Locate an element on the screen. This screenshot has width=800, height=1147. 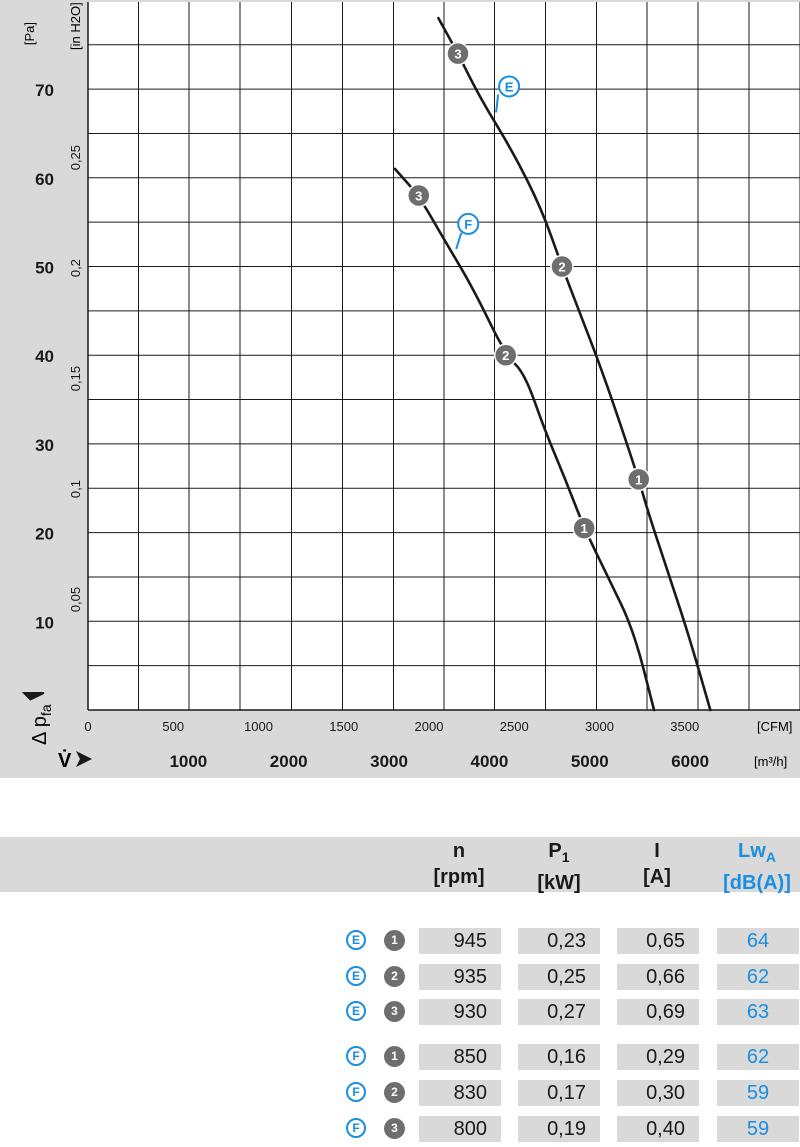
cell-n: 935 is located at coordinates (460, 977).